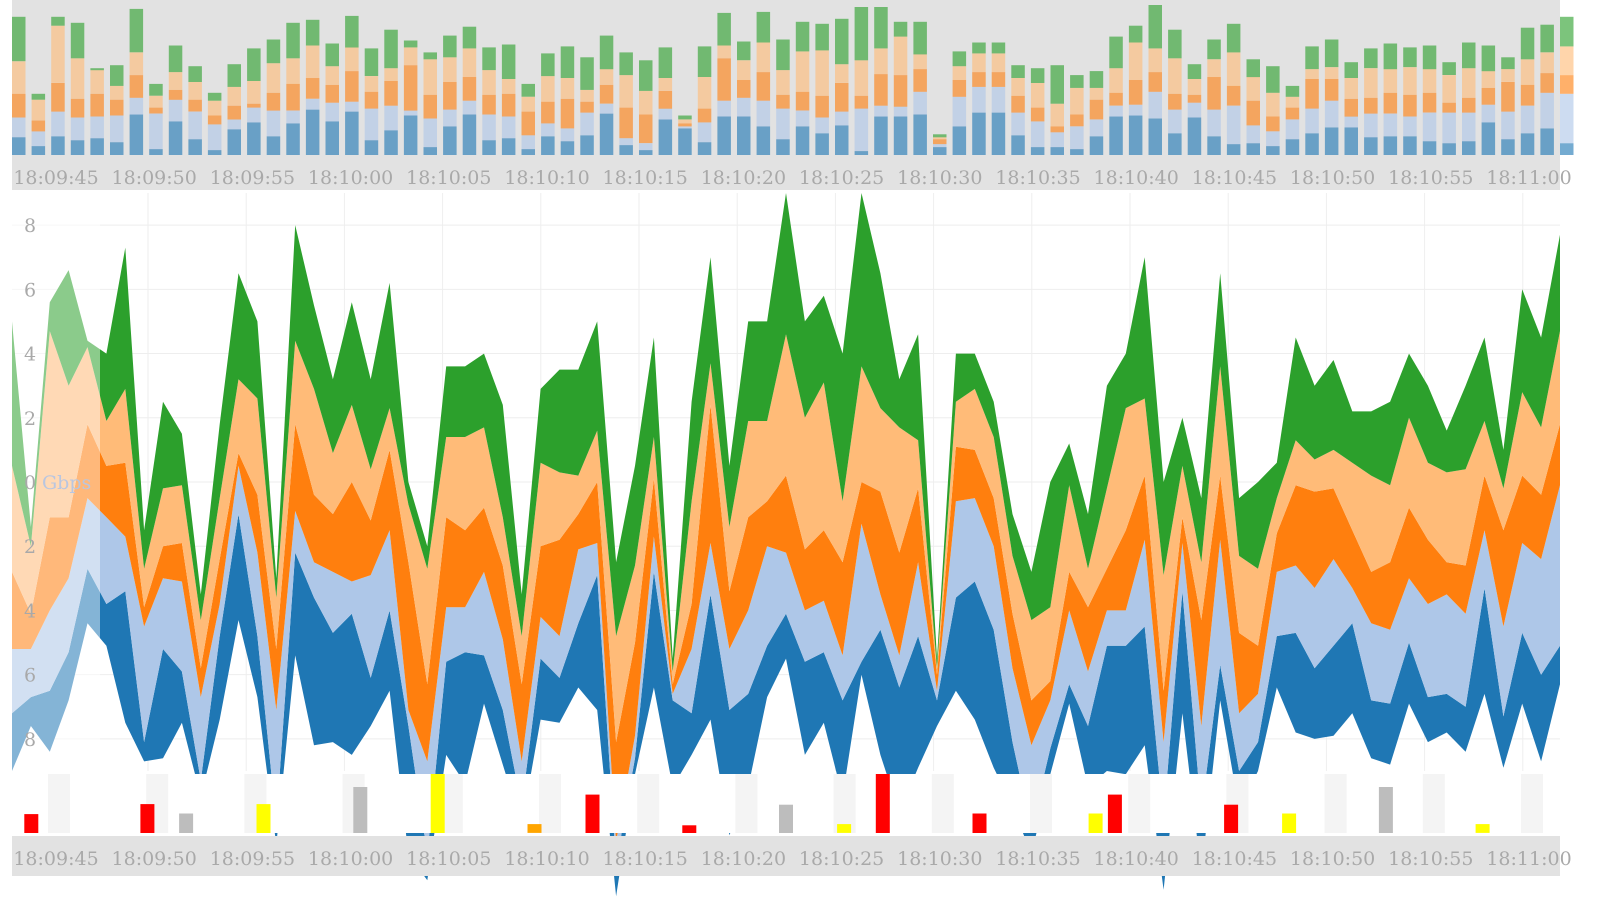 The width and height of the screenshot is (1616, 910). Describe the element at coordinates (252, 178) in the screenshot. I see `overview-x-tick-label: 18:09:55` at that location.